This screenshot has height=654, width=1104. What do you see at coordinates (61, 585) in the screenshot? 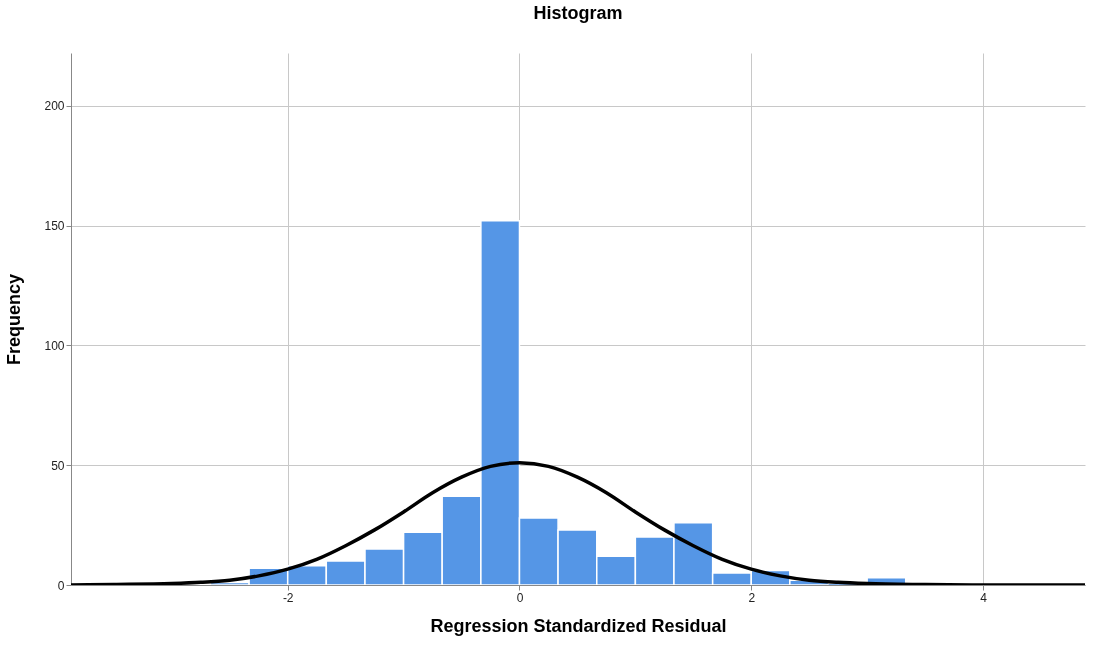
I see `y-tick-label: 0` at bounding box center [61, 585].